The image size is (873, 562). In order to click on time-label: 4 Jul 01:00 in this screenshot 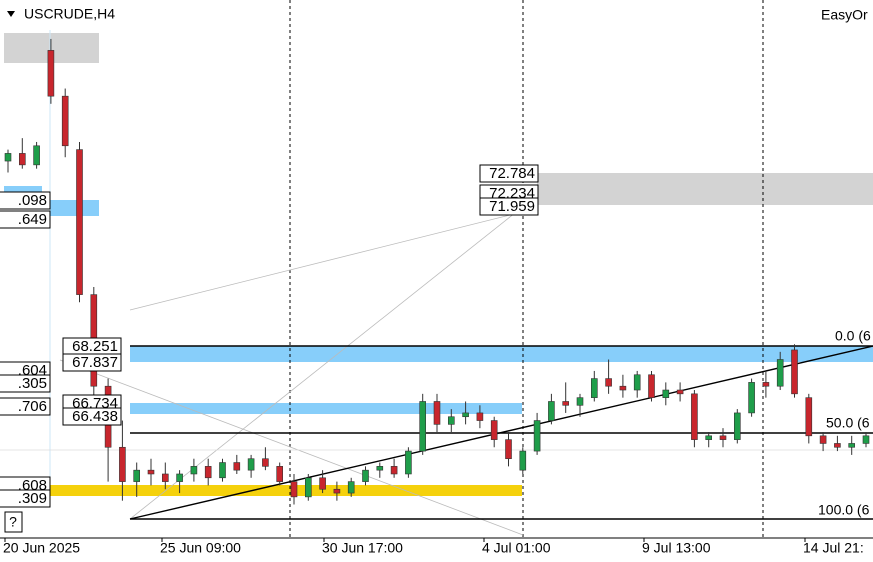, I will do `click(516, 548)`.